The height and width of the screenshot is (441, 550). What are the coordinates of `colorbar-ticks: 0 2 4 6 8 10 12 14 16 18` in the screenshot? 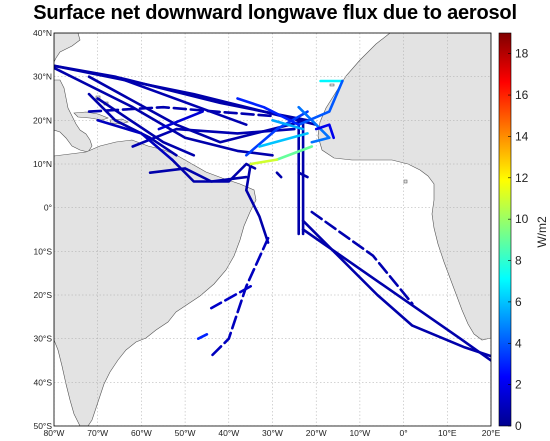 It's located at (518, 240).